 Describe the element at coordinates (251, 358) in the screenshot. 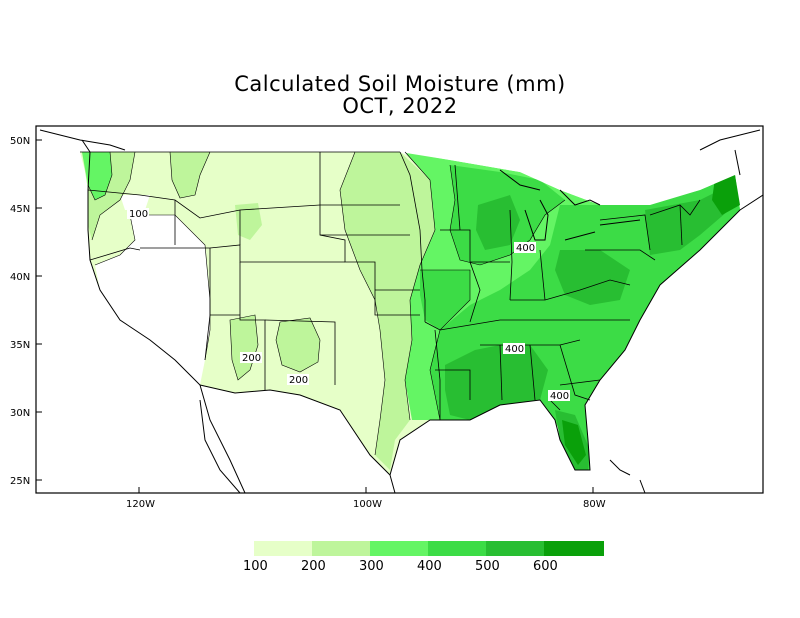

I see `contour-label-200-az: 200` at that location.